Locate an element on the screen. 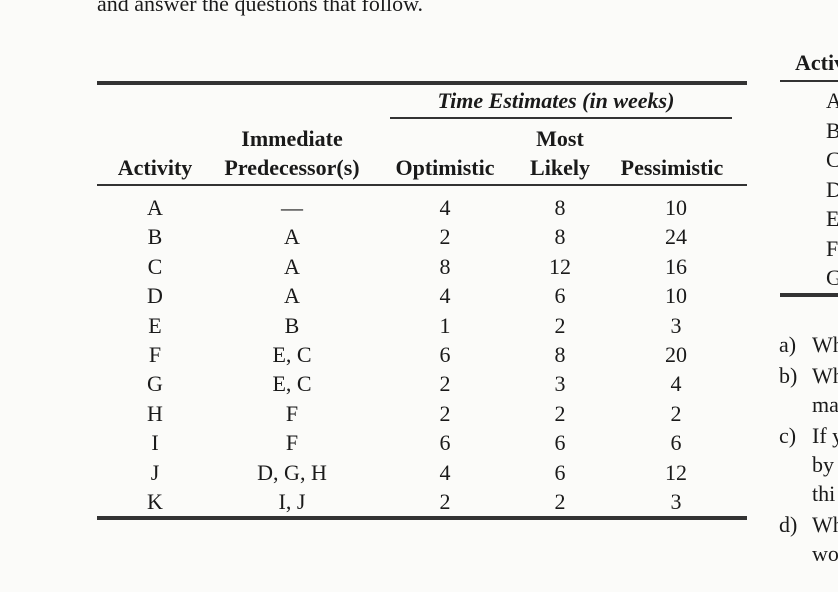 This screenshot has height=592, width=838. column-header: Pessimistic is located at coordinates (672, 167).